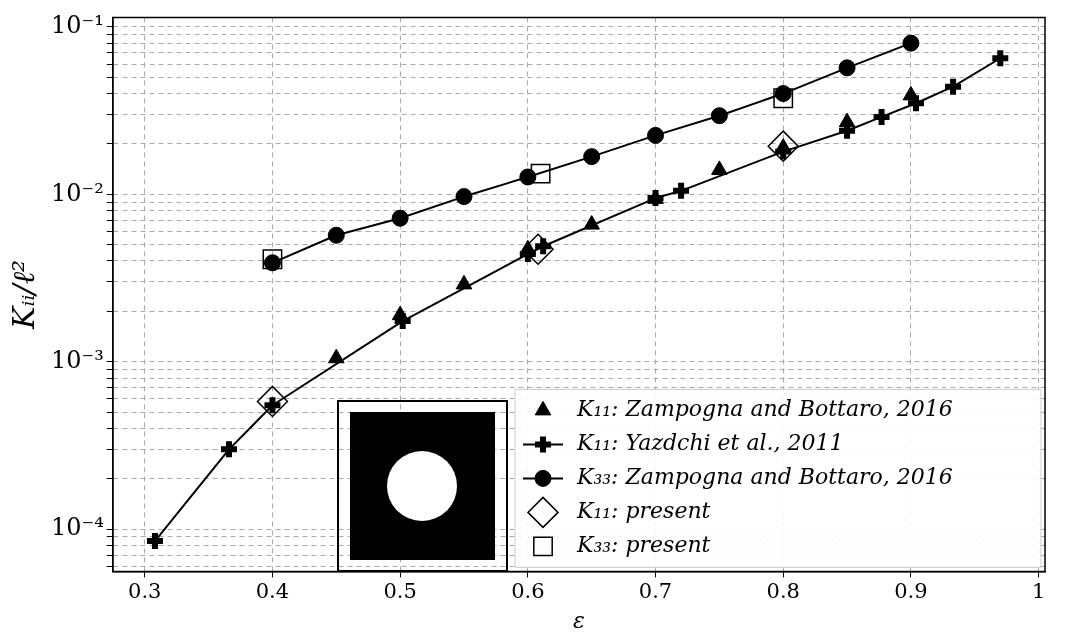 This screenshot has width=1065, height=635. Describe the element at coordinates (528, 591) in the screenshot. I see `x-tick-label: 0.6` at that location.